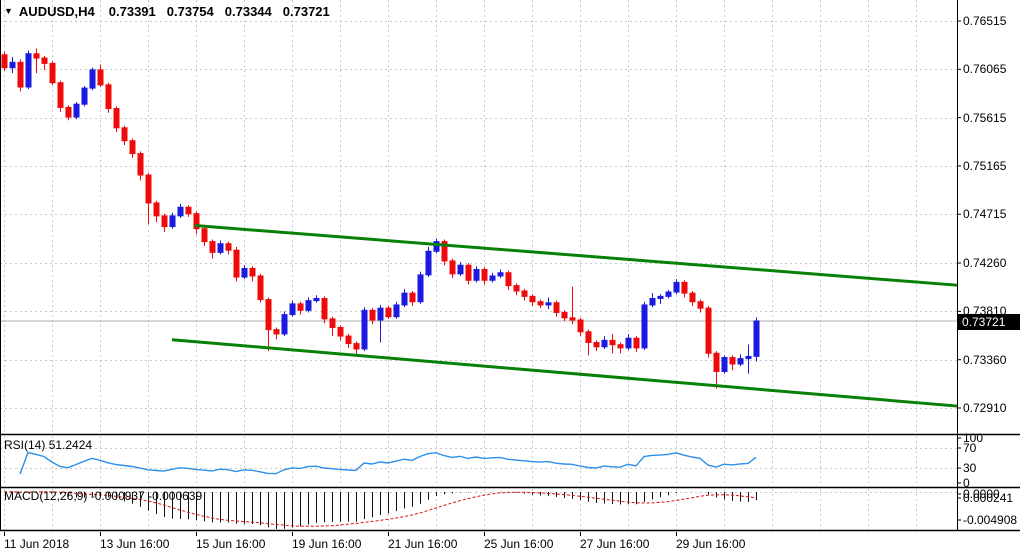 The height and width of the screenshot is (556, 1020). I want to click on time-axis-label: 15 Jun 16:00, so click(231, 544).